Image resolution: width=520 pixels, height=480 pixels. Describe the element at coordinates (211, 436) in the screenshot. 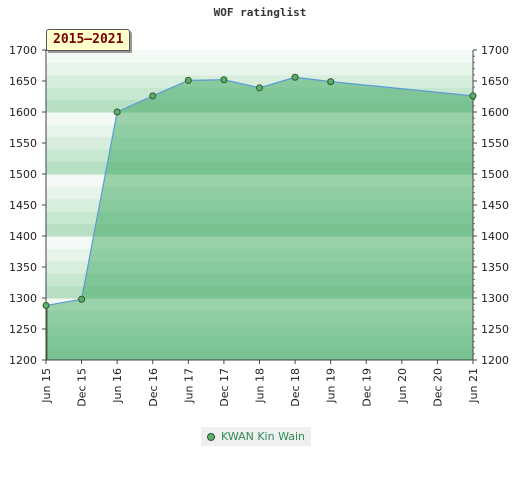

I see `legend-marker` at that location.